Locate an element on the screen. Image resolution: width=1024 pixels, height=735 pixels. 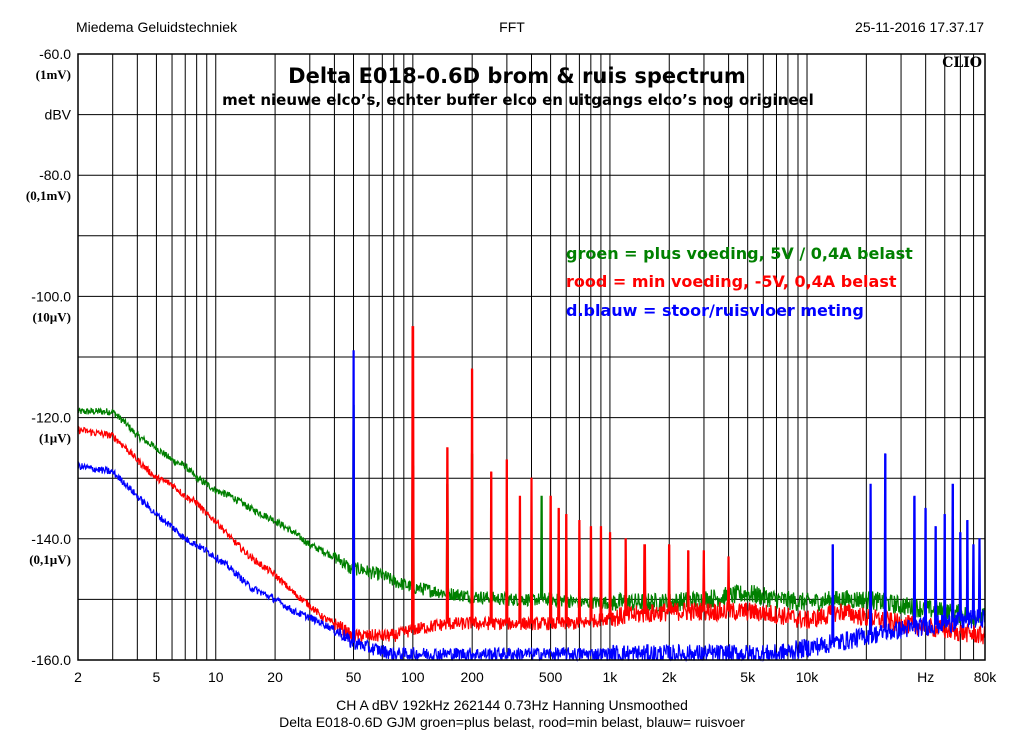
clio-brand: CLIO is located at coordinates (962, 63).